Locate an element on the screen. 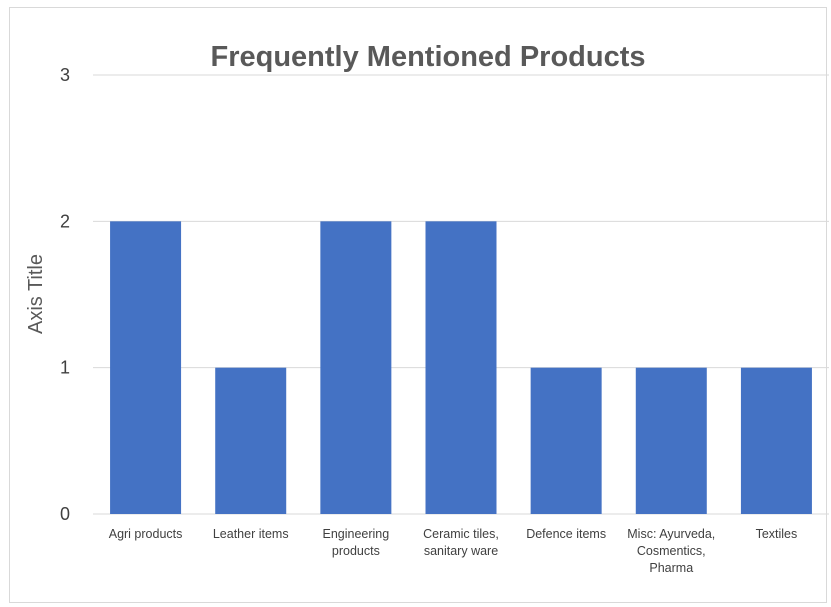 This screenshot has height=607, width=831. x-tick-label: Engineering products is located at coordinates (355, 542).